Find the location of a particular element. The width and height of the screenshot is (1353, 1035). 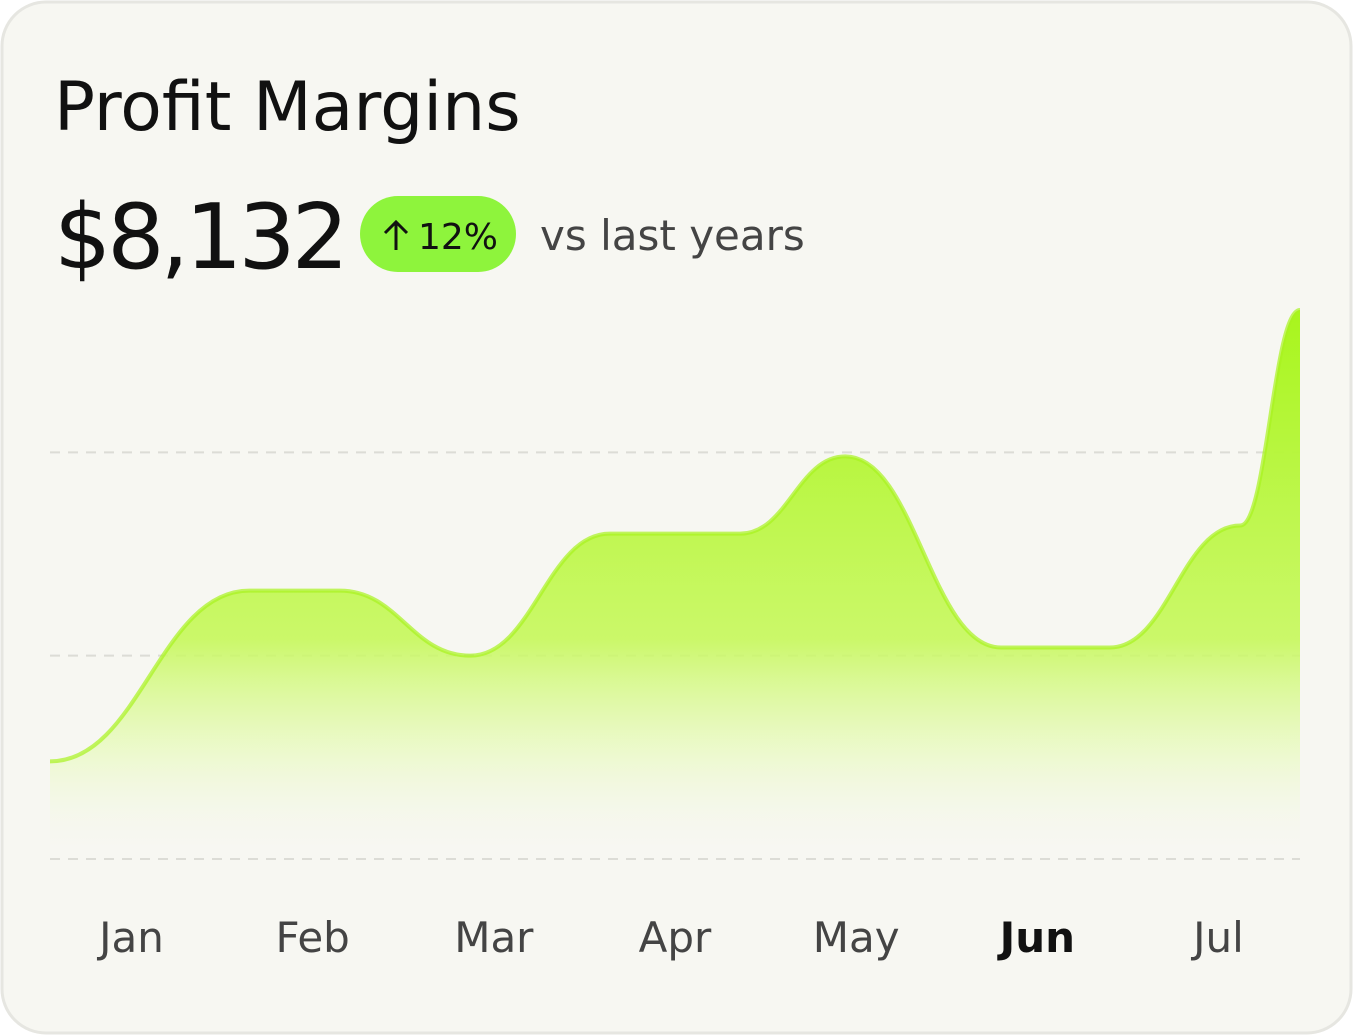

x-tick-label: Mar is located at coordinates (494, 937).